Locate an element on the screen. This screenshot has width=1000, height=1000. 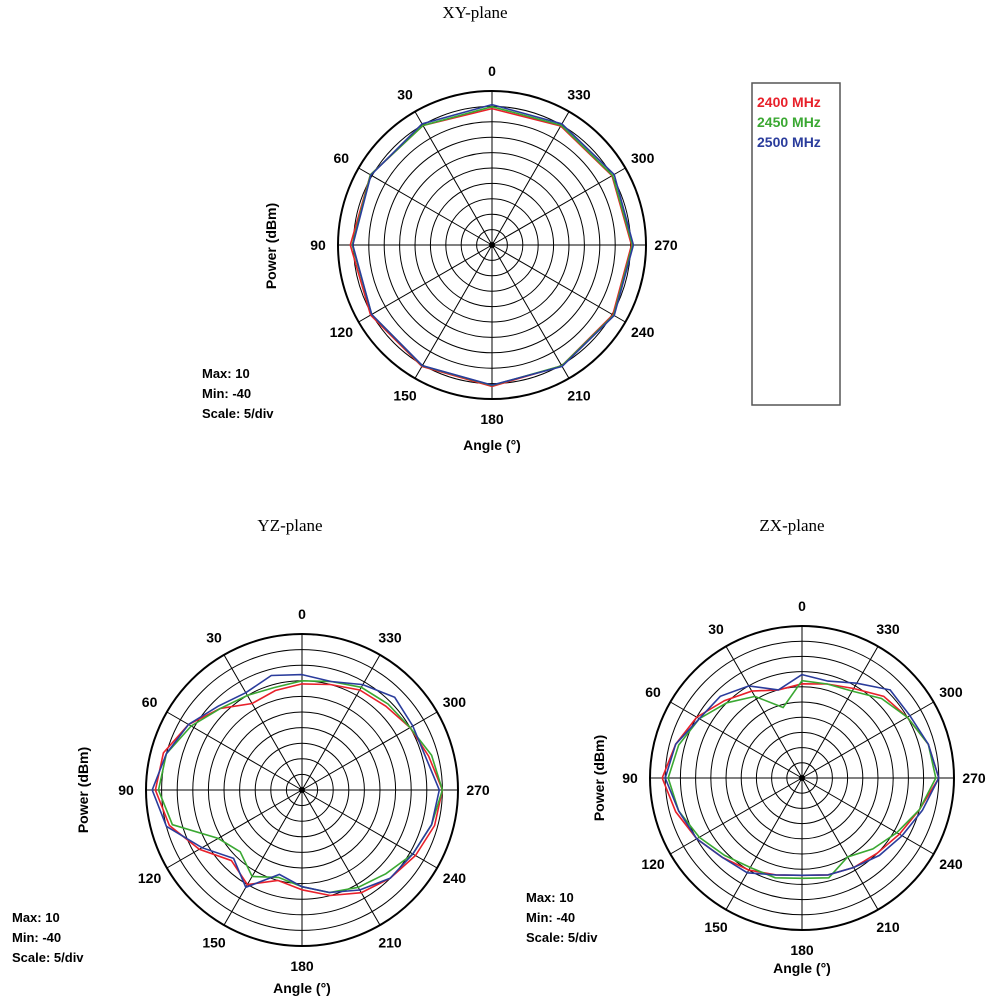
legend-box is located at coordinates (796, 244).